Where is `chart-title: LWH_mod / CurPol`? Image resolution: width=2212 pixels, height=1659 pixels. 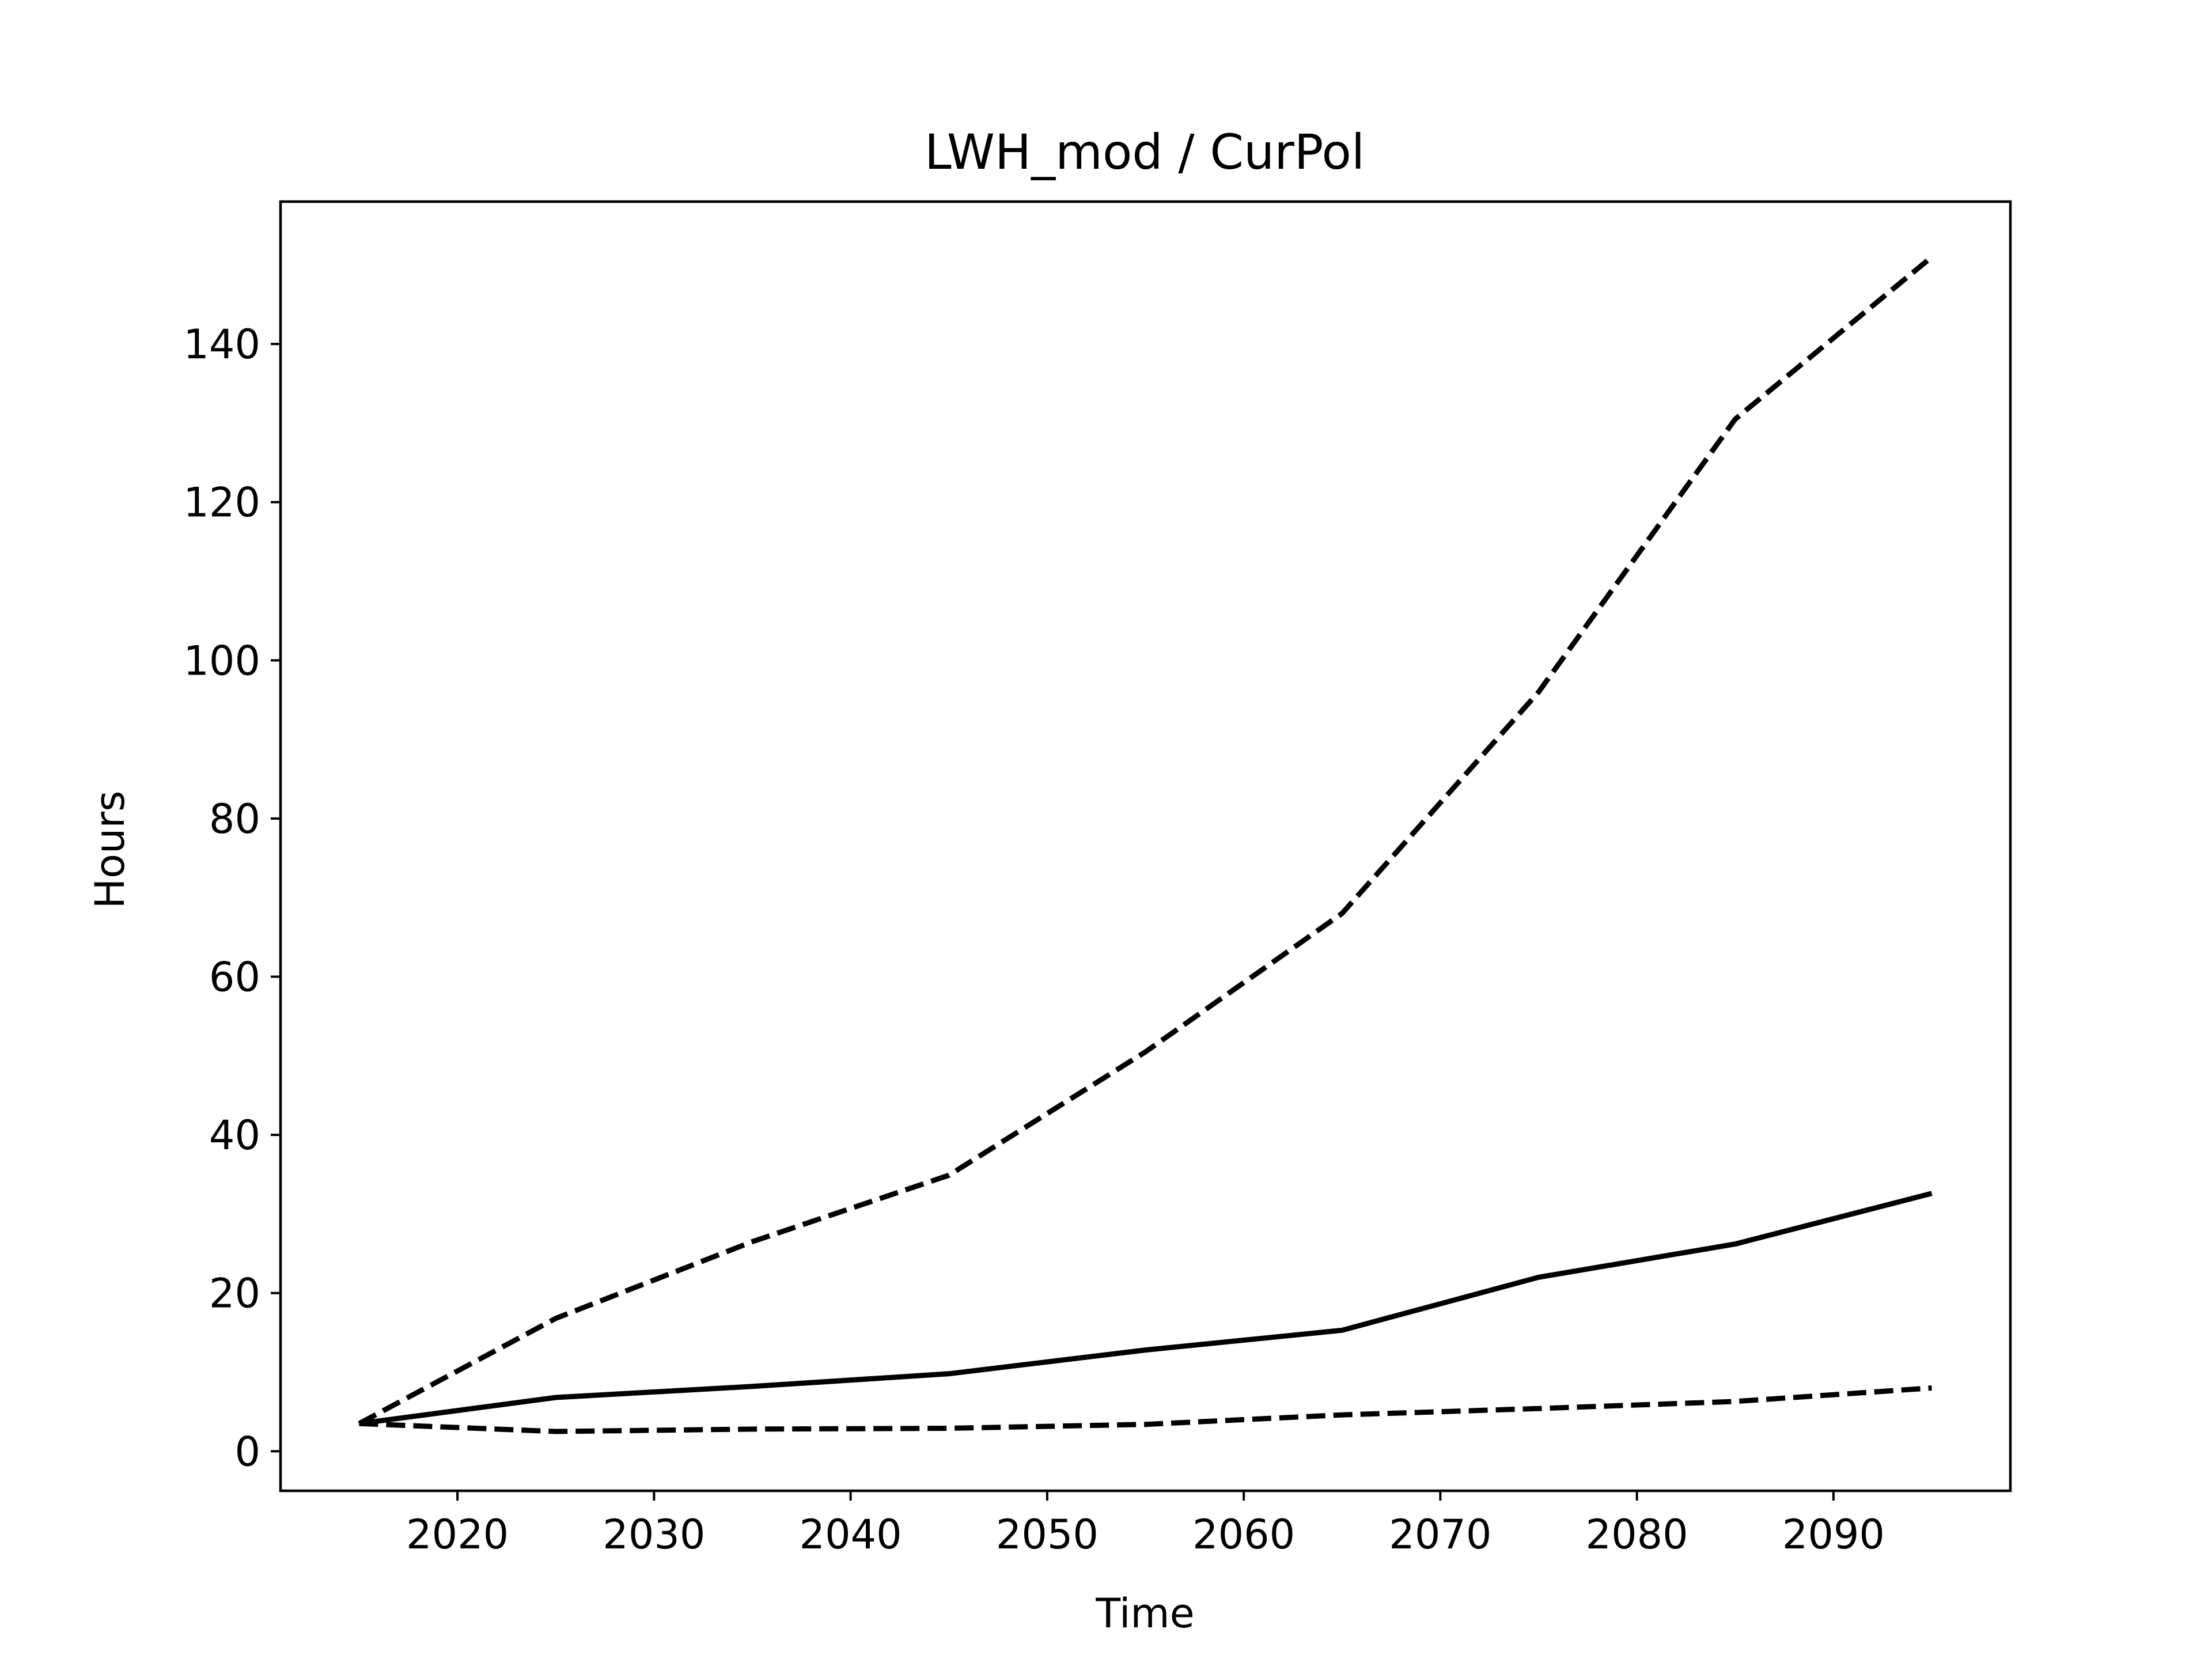
chart-title: LWH_mod / CurPol is located at coordinates (1145, 152).